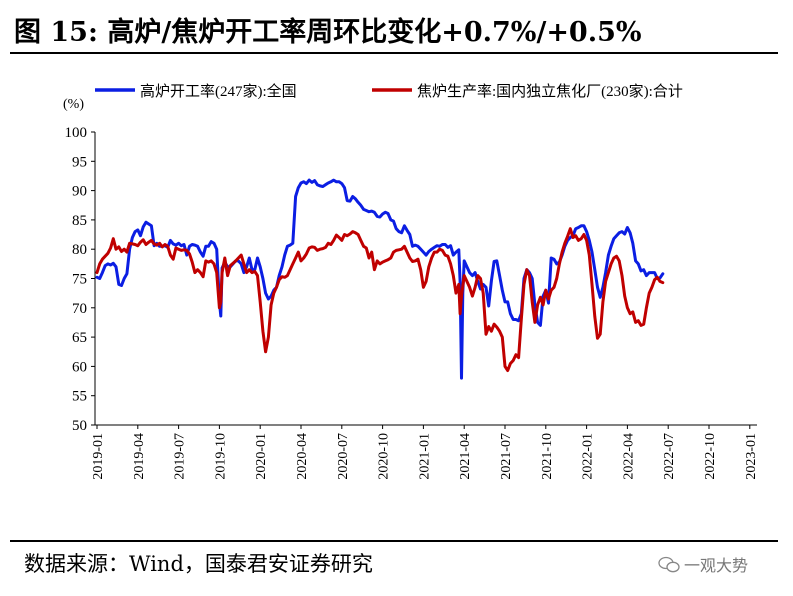 The image size is (793, 596). I want to click on x-tick-label: 2020-10, so click(384, 456).